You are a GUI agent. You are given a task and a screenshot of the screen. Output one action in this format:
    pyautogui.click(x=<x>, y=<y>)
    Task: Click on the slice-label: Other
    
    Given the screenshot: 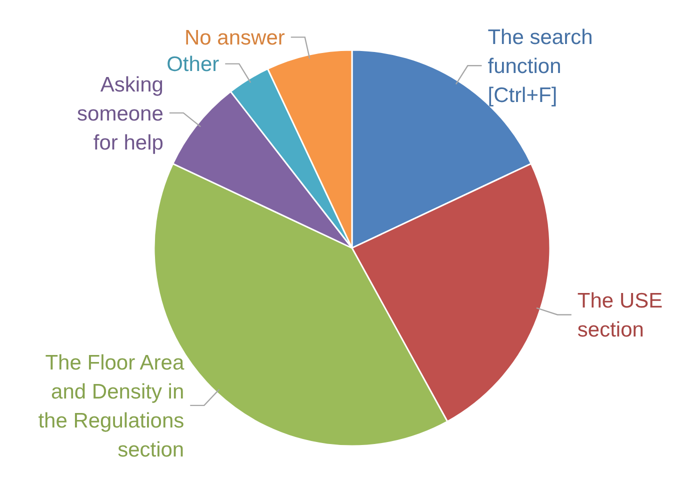 What is the action you would take?
    pyautogui.click(x=193, y=64)
    